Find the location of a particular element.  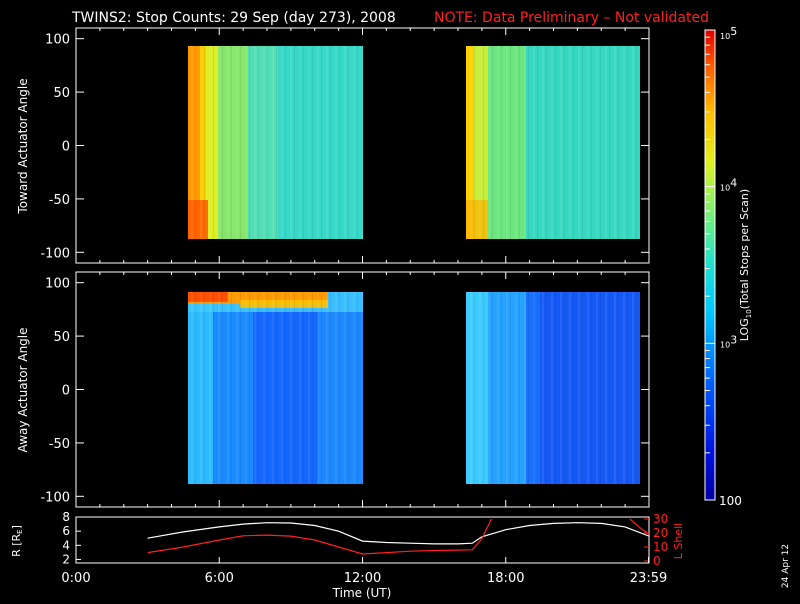

colorbar-ticks: 10⁴ 10³ is located at coordinates (721, 268).